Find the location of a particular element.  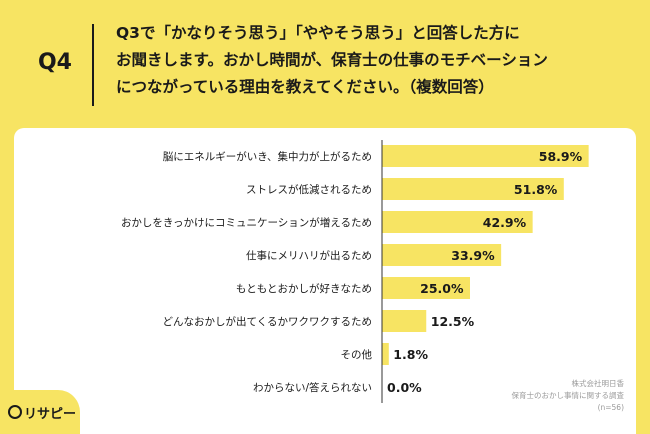

question-number: Q4 is located at coordinates (54, 62).